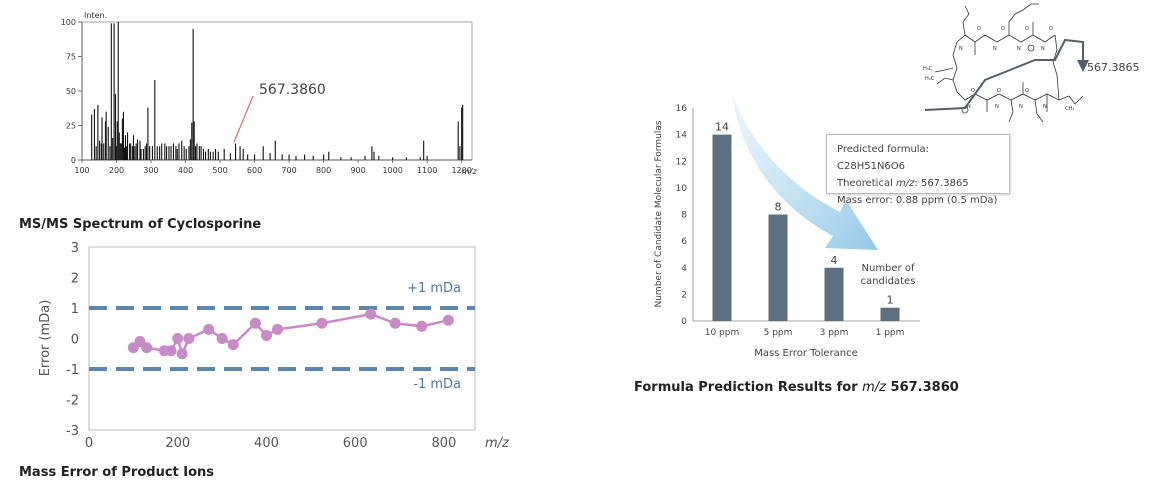 The height and width of the screenshot is (487, 1156). Describe the element at coordinates (1113, 67) in the screenshot. I see `structure-fragment-label: 567.3865` at that location.